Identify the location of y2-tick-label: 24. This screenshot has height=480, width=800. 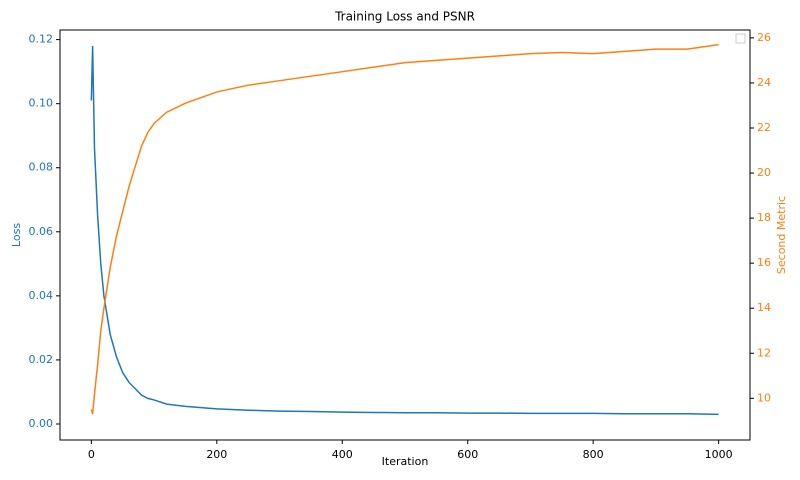
(764, 82).